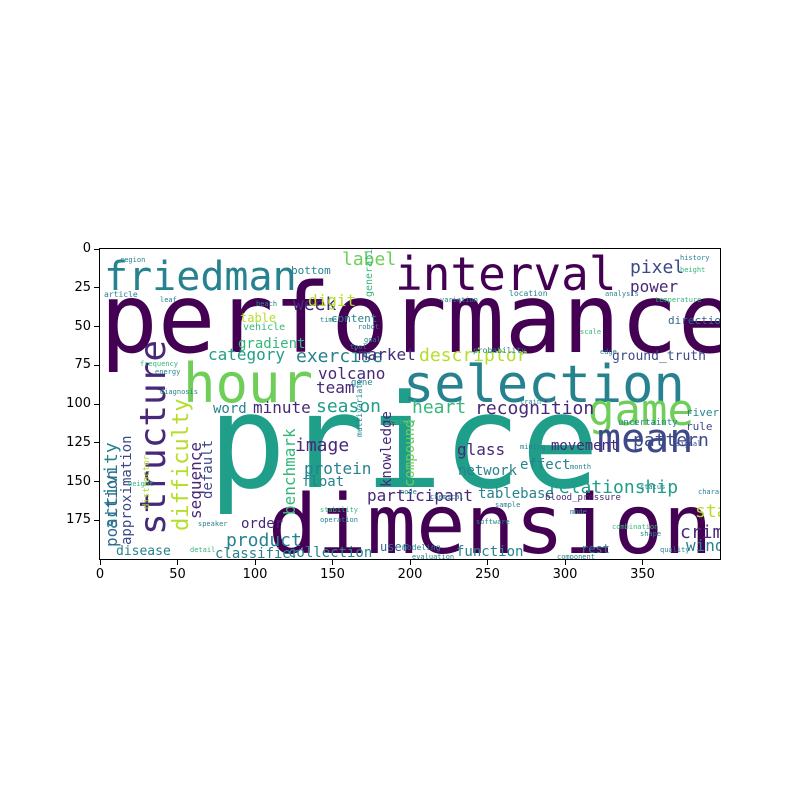 The image size is (800, 800). Describe the element at coordinates (488, 471) in the screenshot. I see `word-network: network` at that location.